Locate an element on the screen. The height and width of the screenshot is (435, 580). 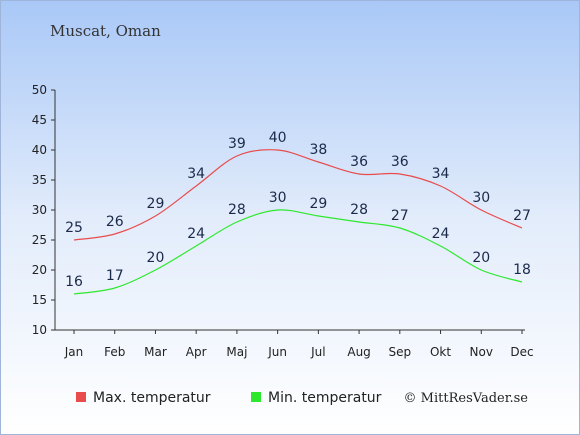
legend-swatch-min is located at coordinates (256, 397).